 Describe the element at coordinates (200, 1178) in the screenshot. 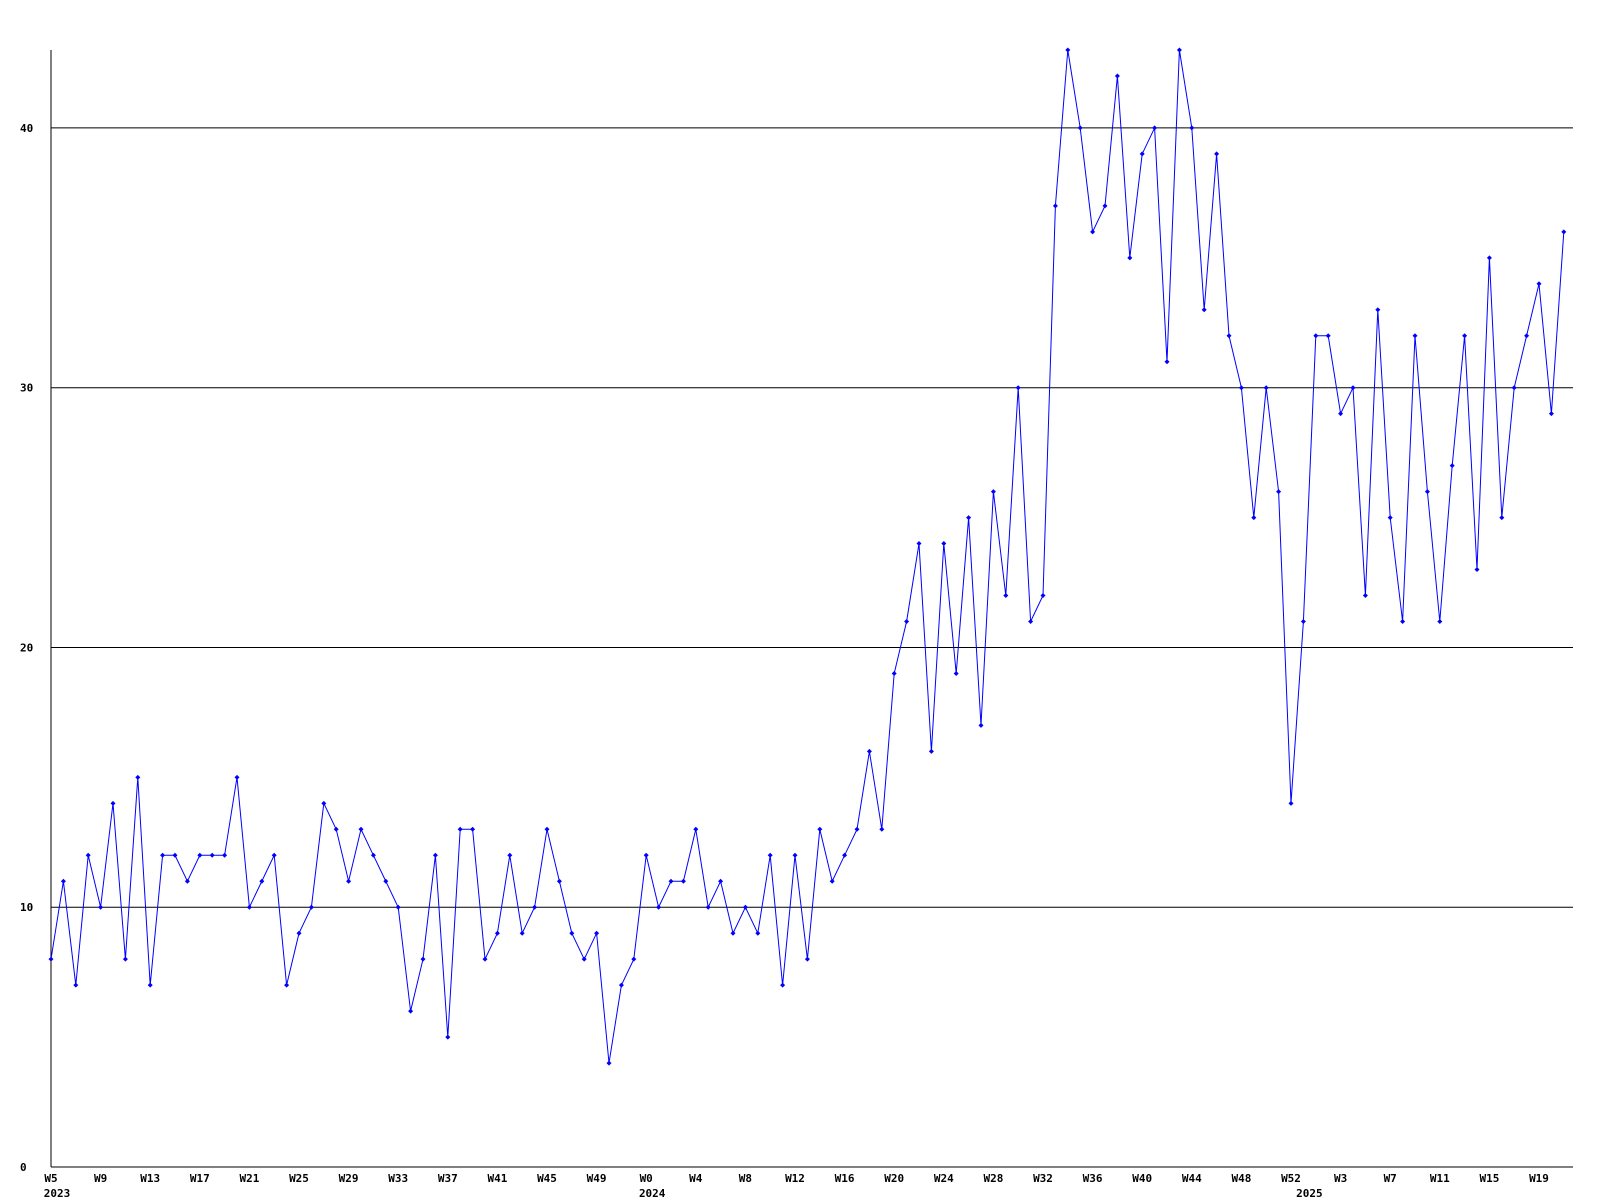

I see `x-tick-label: W17` at that location.